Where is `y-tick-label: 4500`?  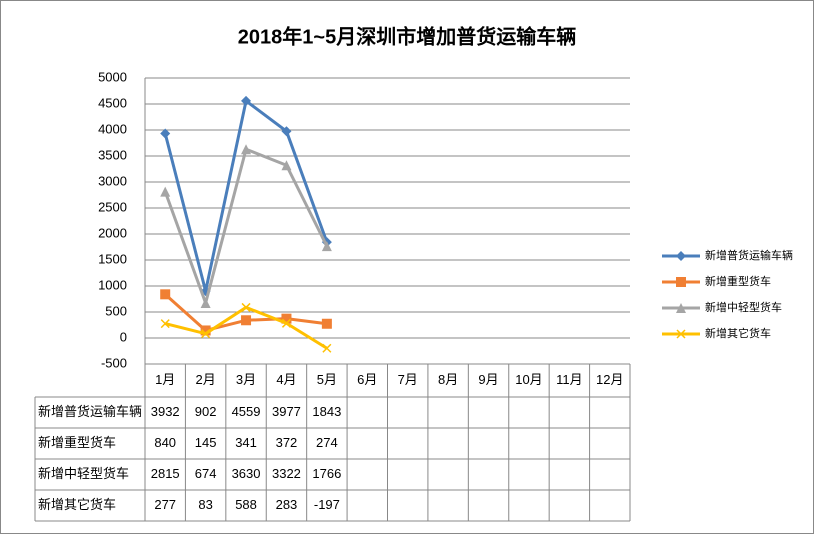
y-tick-label: 4500 is located at coordinates (112, 102).